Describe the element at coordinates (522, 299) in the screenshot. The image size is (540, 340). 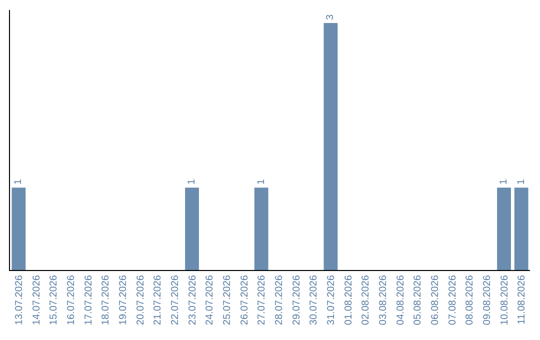
I see `x-tick-label: 11.08.2026` at that location.